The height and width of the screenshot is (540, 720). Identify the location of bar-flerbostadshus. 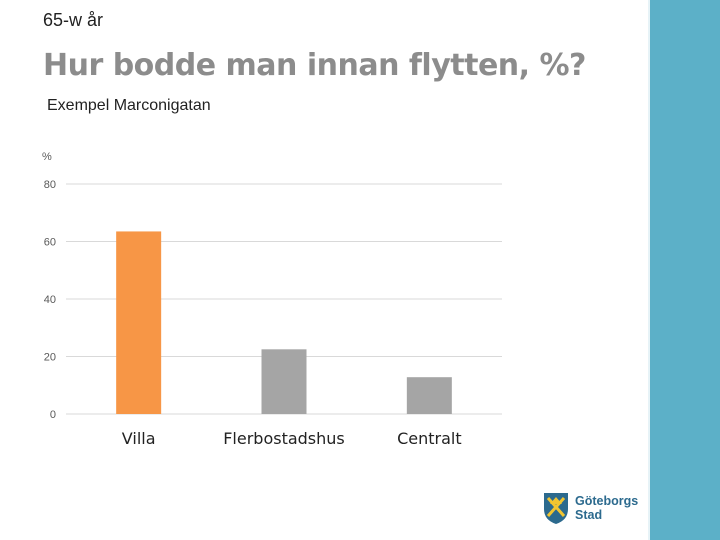
(284, 381).